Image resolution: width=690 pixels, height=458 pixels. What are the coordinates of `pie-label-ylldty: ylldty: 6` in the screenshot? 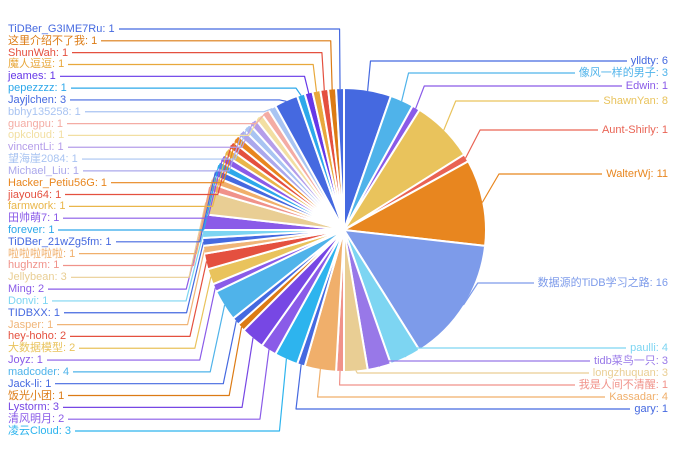 It's located at (649, 61).